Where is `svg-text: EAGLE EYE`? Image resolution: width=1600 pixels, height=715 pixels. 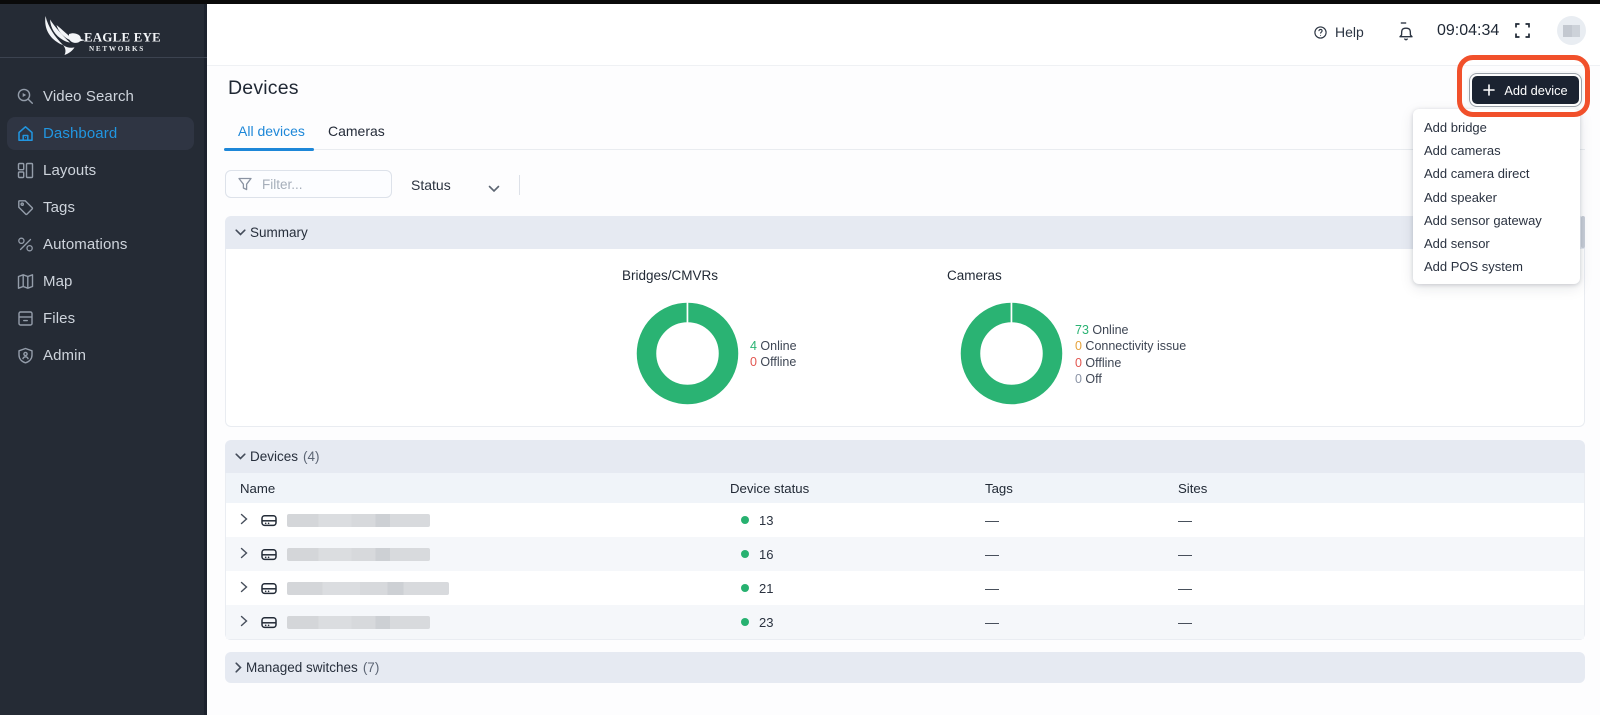
svg-text: EAGLE EYE is located at coordinates (122, 38).